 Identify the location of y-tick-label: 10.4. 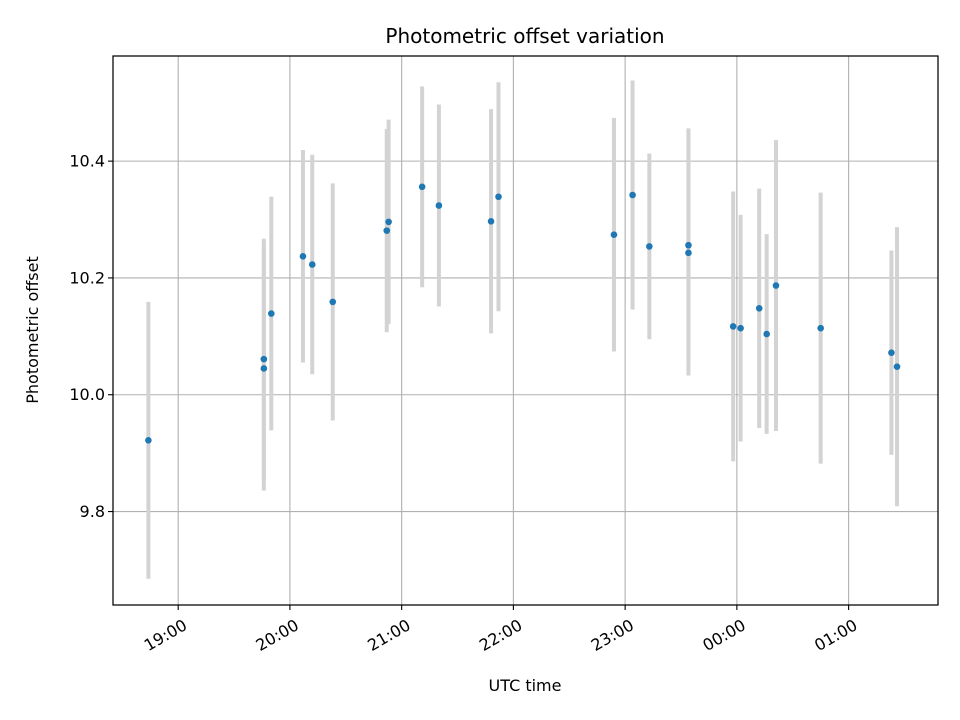
(87, 161).